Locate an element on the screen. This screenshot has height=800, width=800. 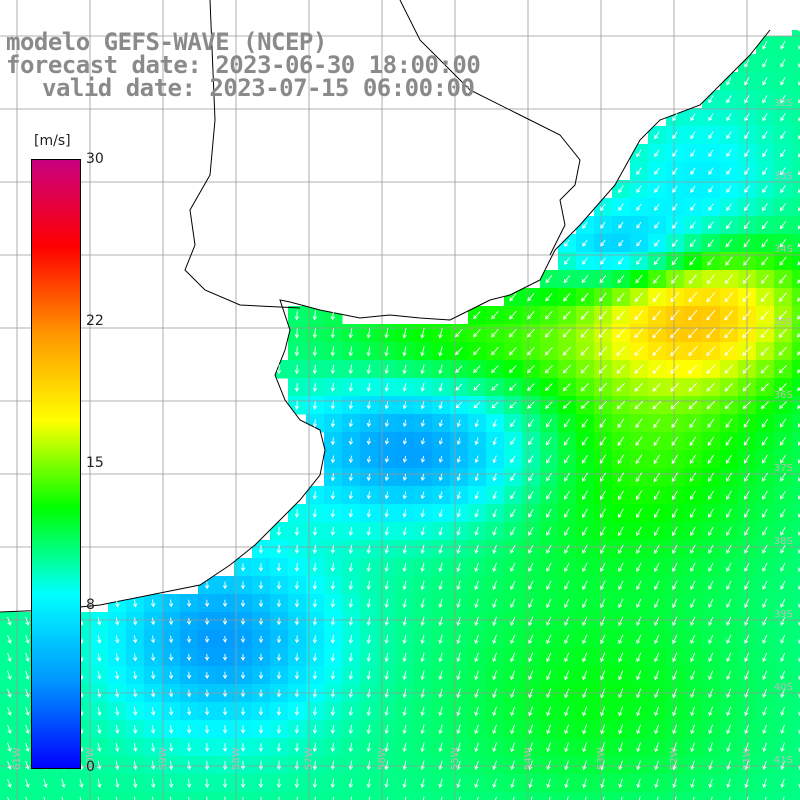
colorbar-tick-label: 30 is located at coordinates (95, 159).